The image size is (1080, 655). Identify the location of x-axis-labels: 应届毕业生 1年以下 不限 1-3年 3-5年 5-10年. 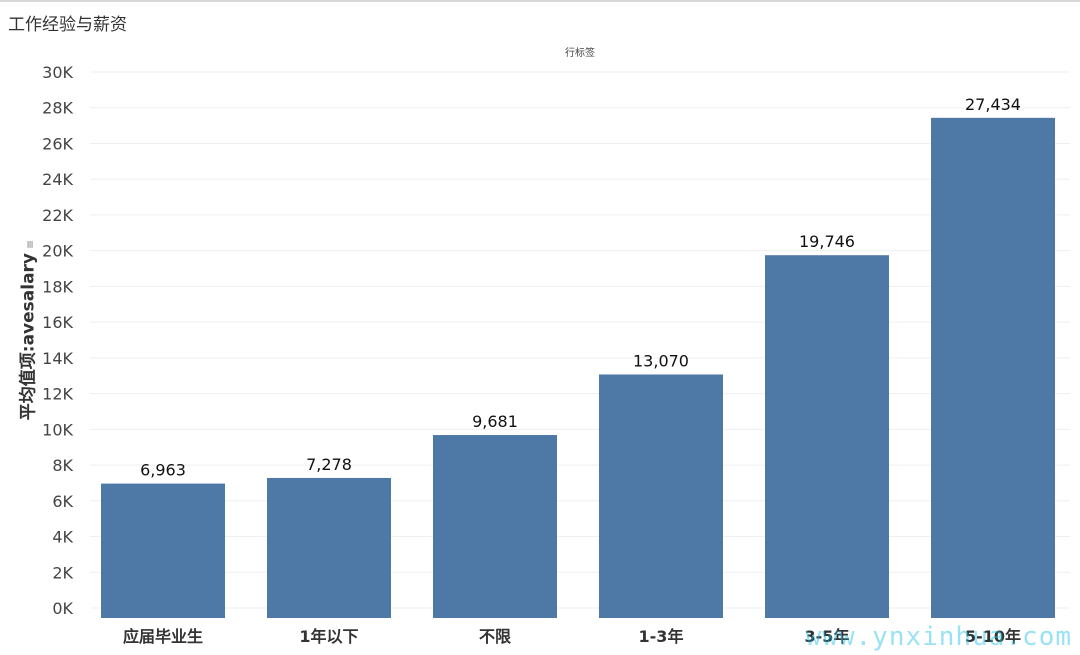
(572, 636).